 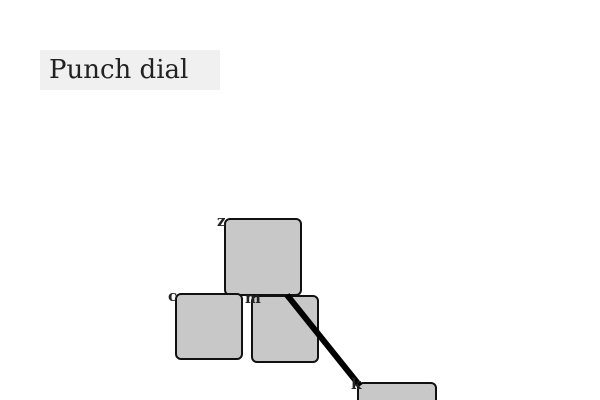 What do you see at coordinates (209, 326) in the screenshot?
I see `key-c` at bounding box center [209, 326].